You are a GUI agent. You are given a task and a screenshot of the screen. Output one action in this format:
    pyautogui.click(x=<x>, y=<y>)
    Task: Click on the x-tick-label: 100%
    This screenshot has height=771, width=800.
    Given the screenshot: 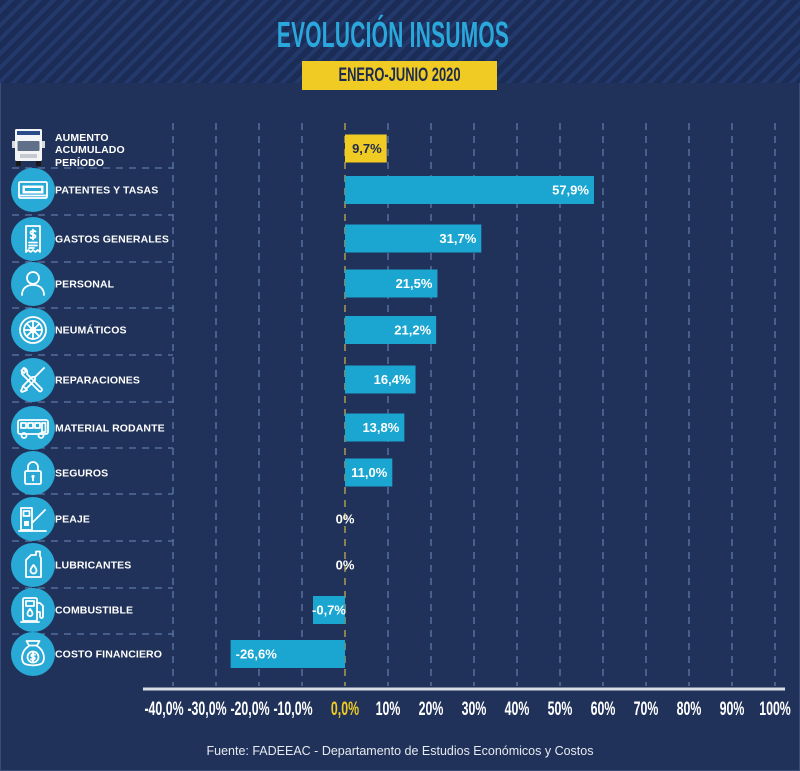 What is the action you would take?
    pyautogui.click(x=775, y=708)
    